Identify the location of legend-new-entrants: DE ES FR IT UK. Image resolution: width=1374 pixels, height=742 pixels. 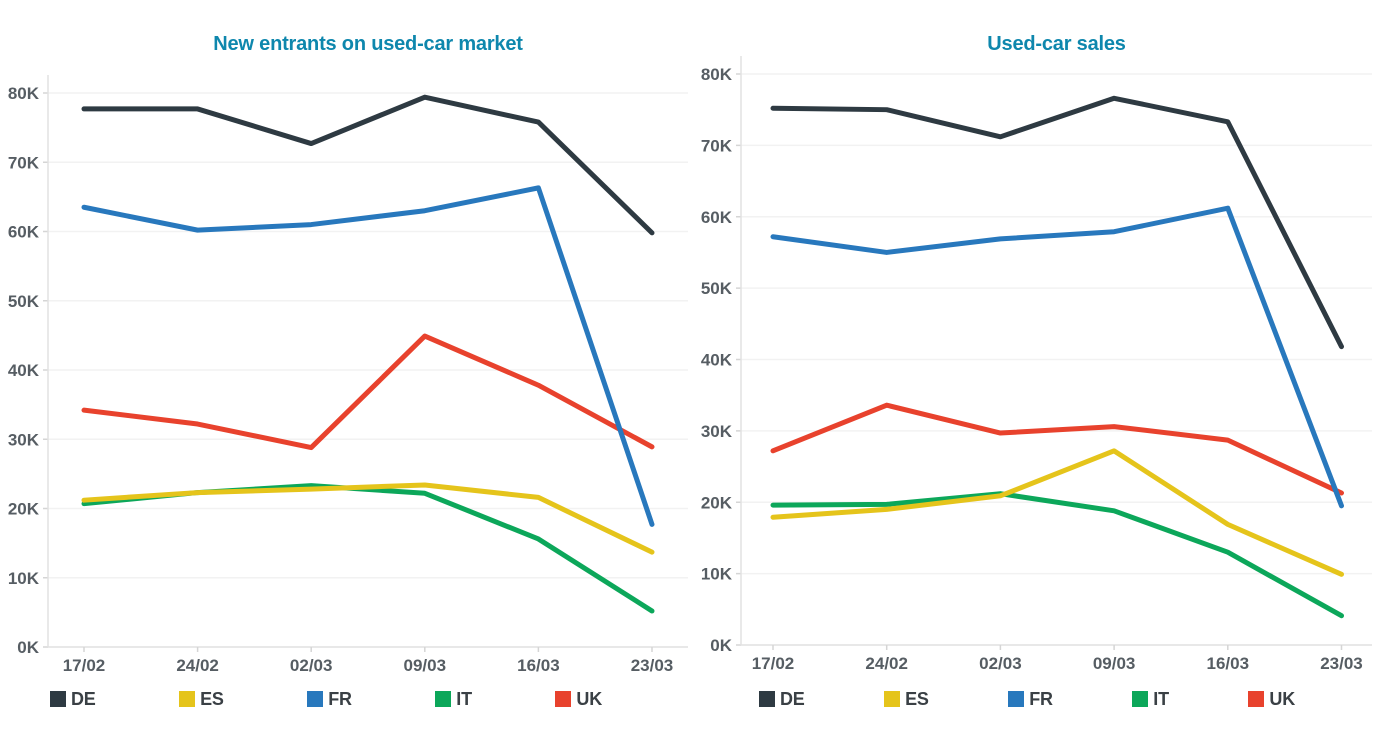
(326, 699).